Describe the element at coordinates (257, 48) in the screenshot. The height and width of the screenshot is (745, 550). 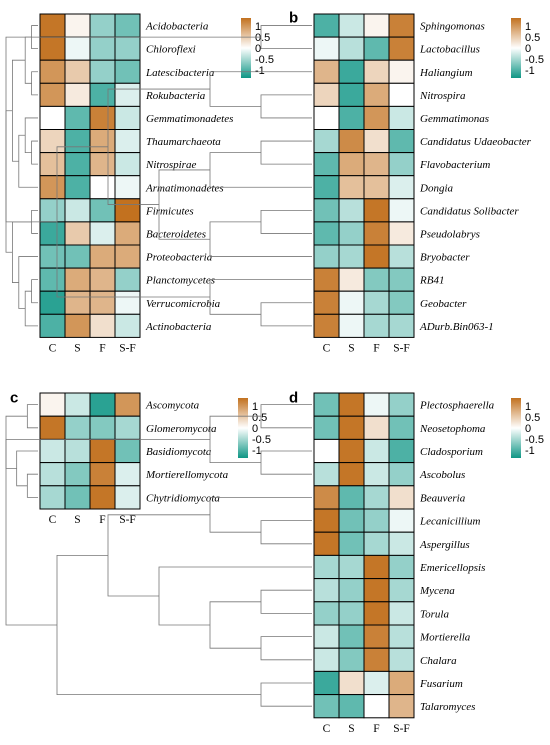
I see `color-legend: 10.50-0.5-1` at that location.